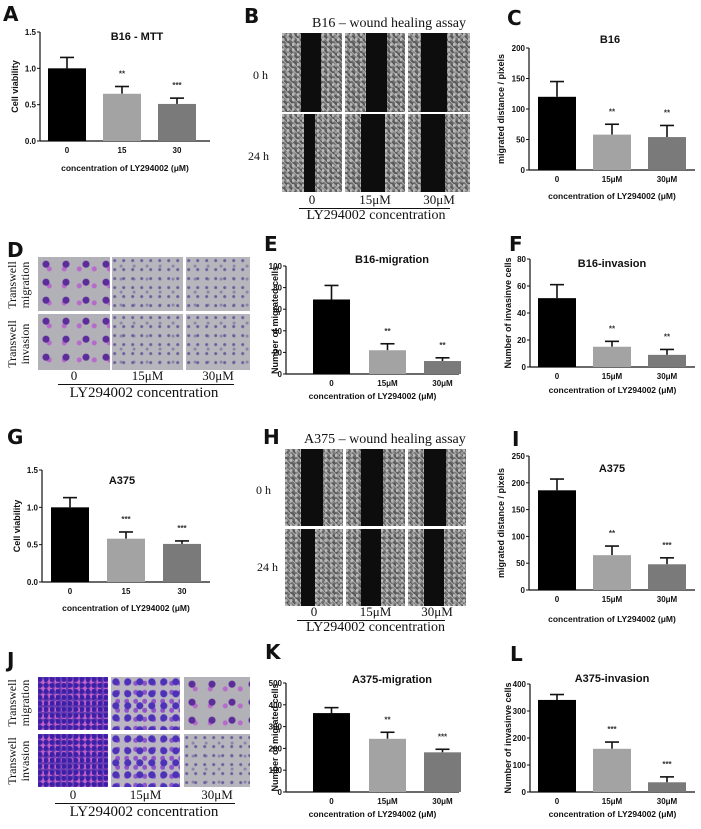  What do you see at coordinates (31, 105) in the screenshot?
I see `y-tick-label: 0.5` at bounding box center [31, 105].